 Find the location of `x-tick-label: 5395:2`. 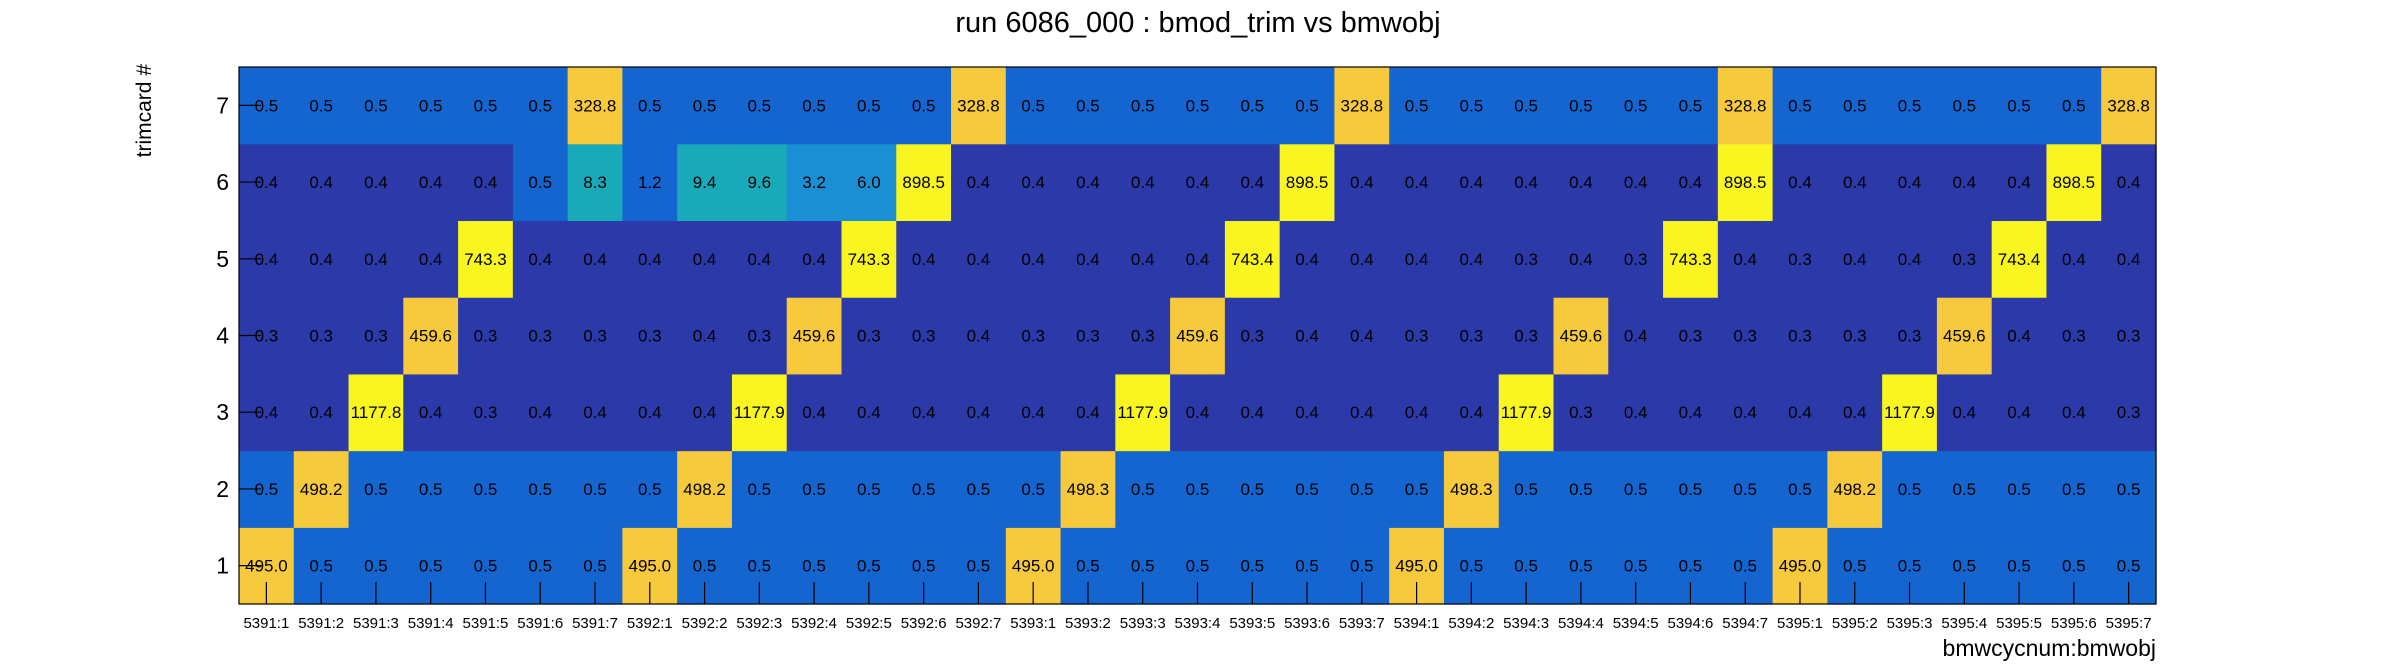

x-tick-label: 5395:2 is located at coordinates (1855, 623).